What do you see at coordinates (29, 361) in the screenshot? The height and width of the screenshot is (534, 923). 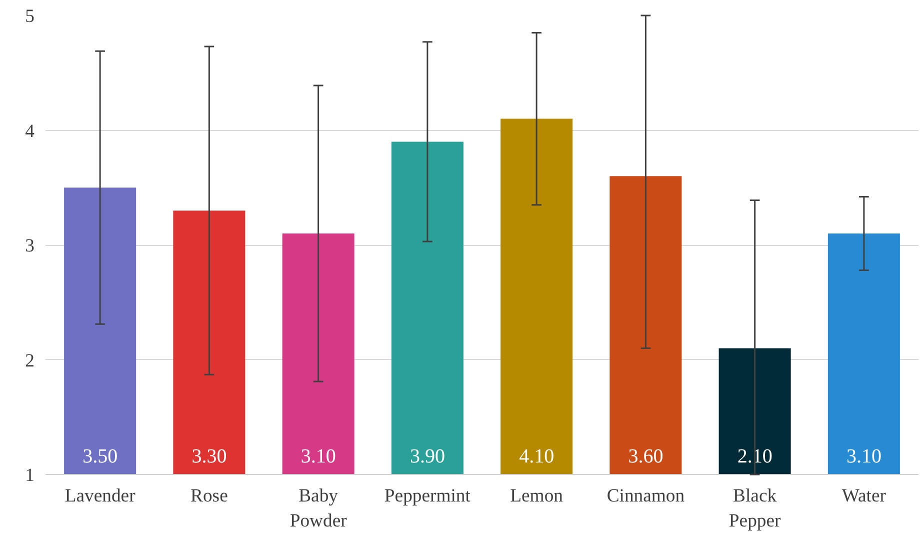 I see `y-tick-label: 2` at bounding box center [29, 361].